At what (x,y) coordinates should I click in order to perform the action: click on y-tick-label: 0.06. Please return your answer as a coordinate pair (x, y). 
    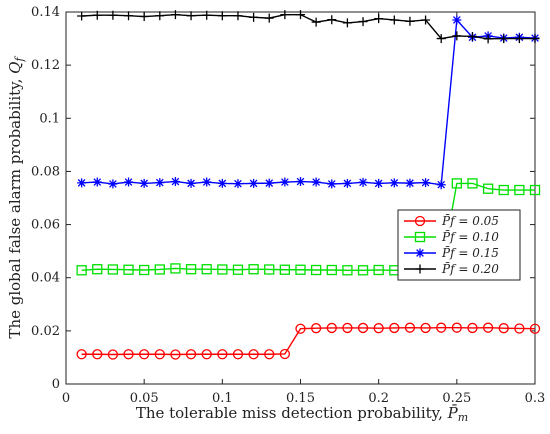
    Looking at the image, I should click on (45, 225).